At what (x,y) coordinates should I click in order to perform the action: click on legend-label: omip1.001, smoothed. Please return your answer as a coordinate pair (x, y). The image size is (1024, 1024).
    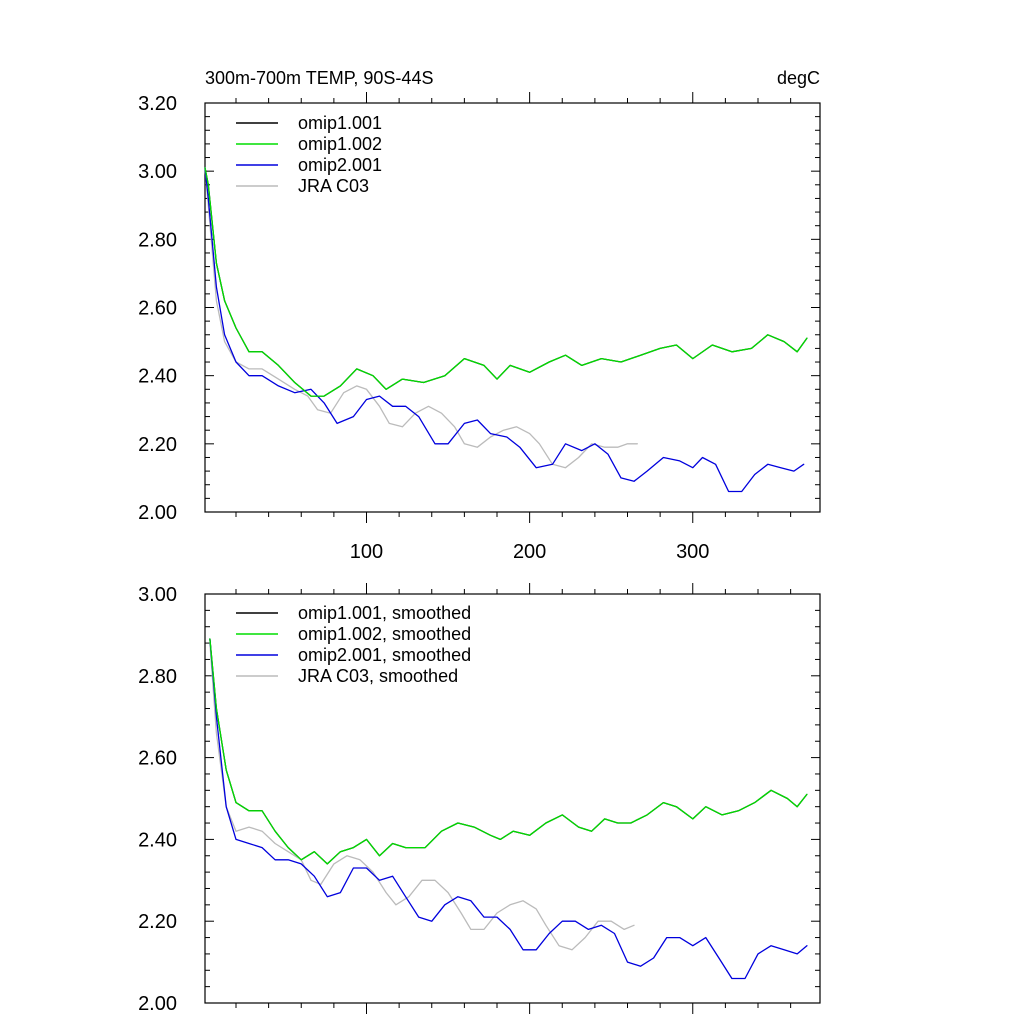
    Looking at the image, I should click on (384, 613).